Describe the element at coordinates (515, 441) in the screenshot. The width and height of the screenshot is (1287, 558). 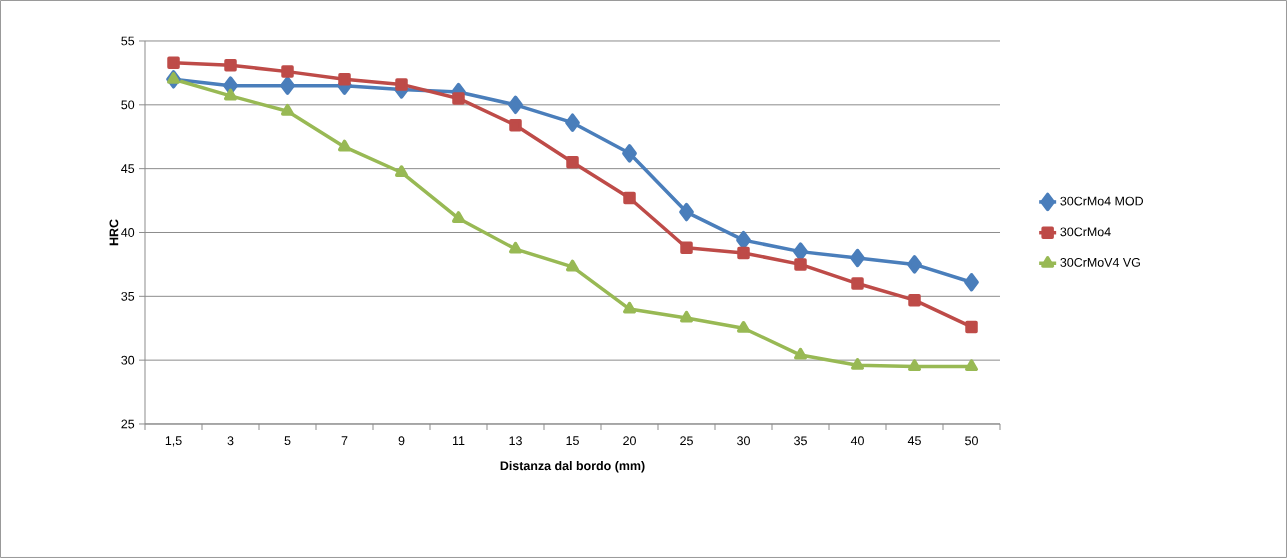
I see `x-tick-label: 13` at that location.